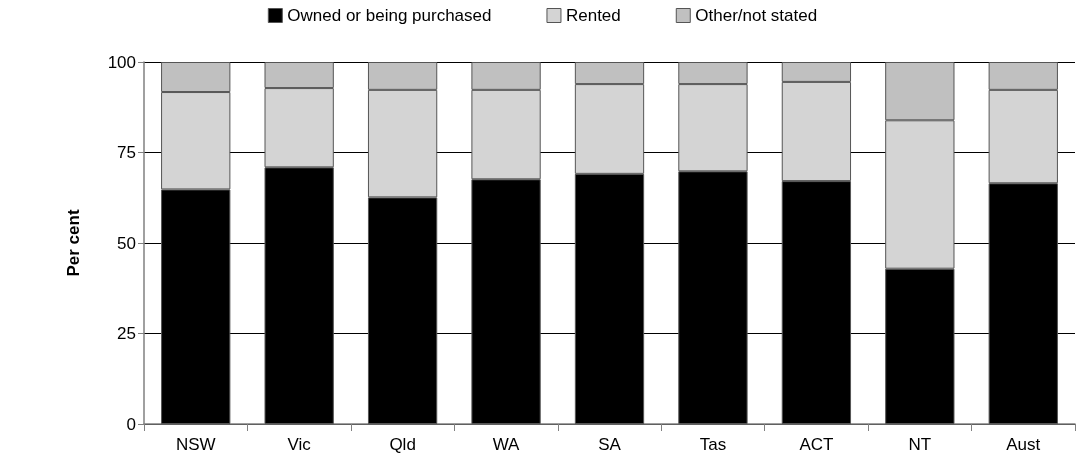  I want to click on x-tick-label: NSW, so click(195, 444).